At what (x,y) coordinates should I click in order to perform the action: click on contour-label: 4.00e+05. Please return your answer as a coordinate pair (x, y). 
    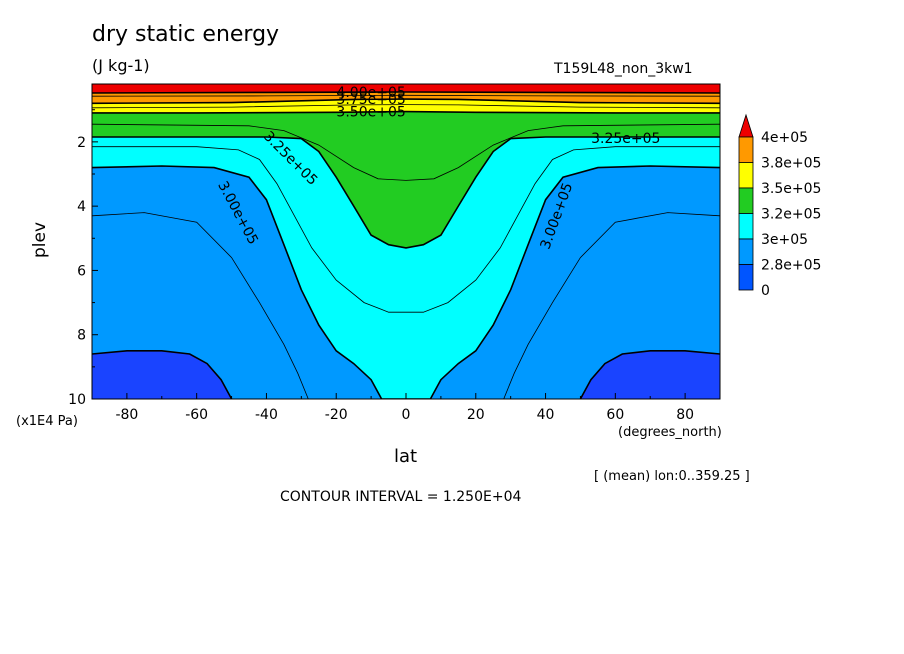
    Looking at the image, I should click on (370, 93).